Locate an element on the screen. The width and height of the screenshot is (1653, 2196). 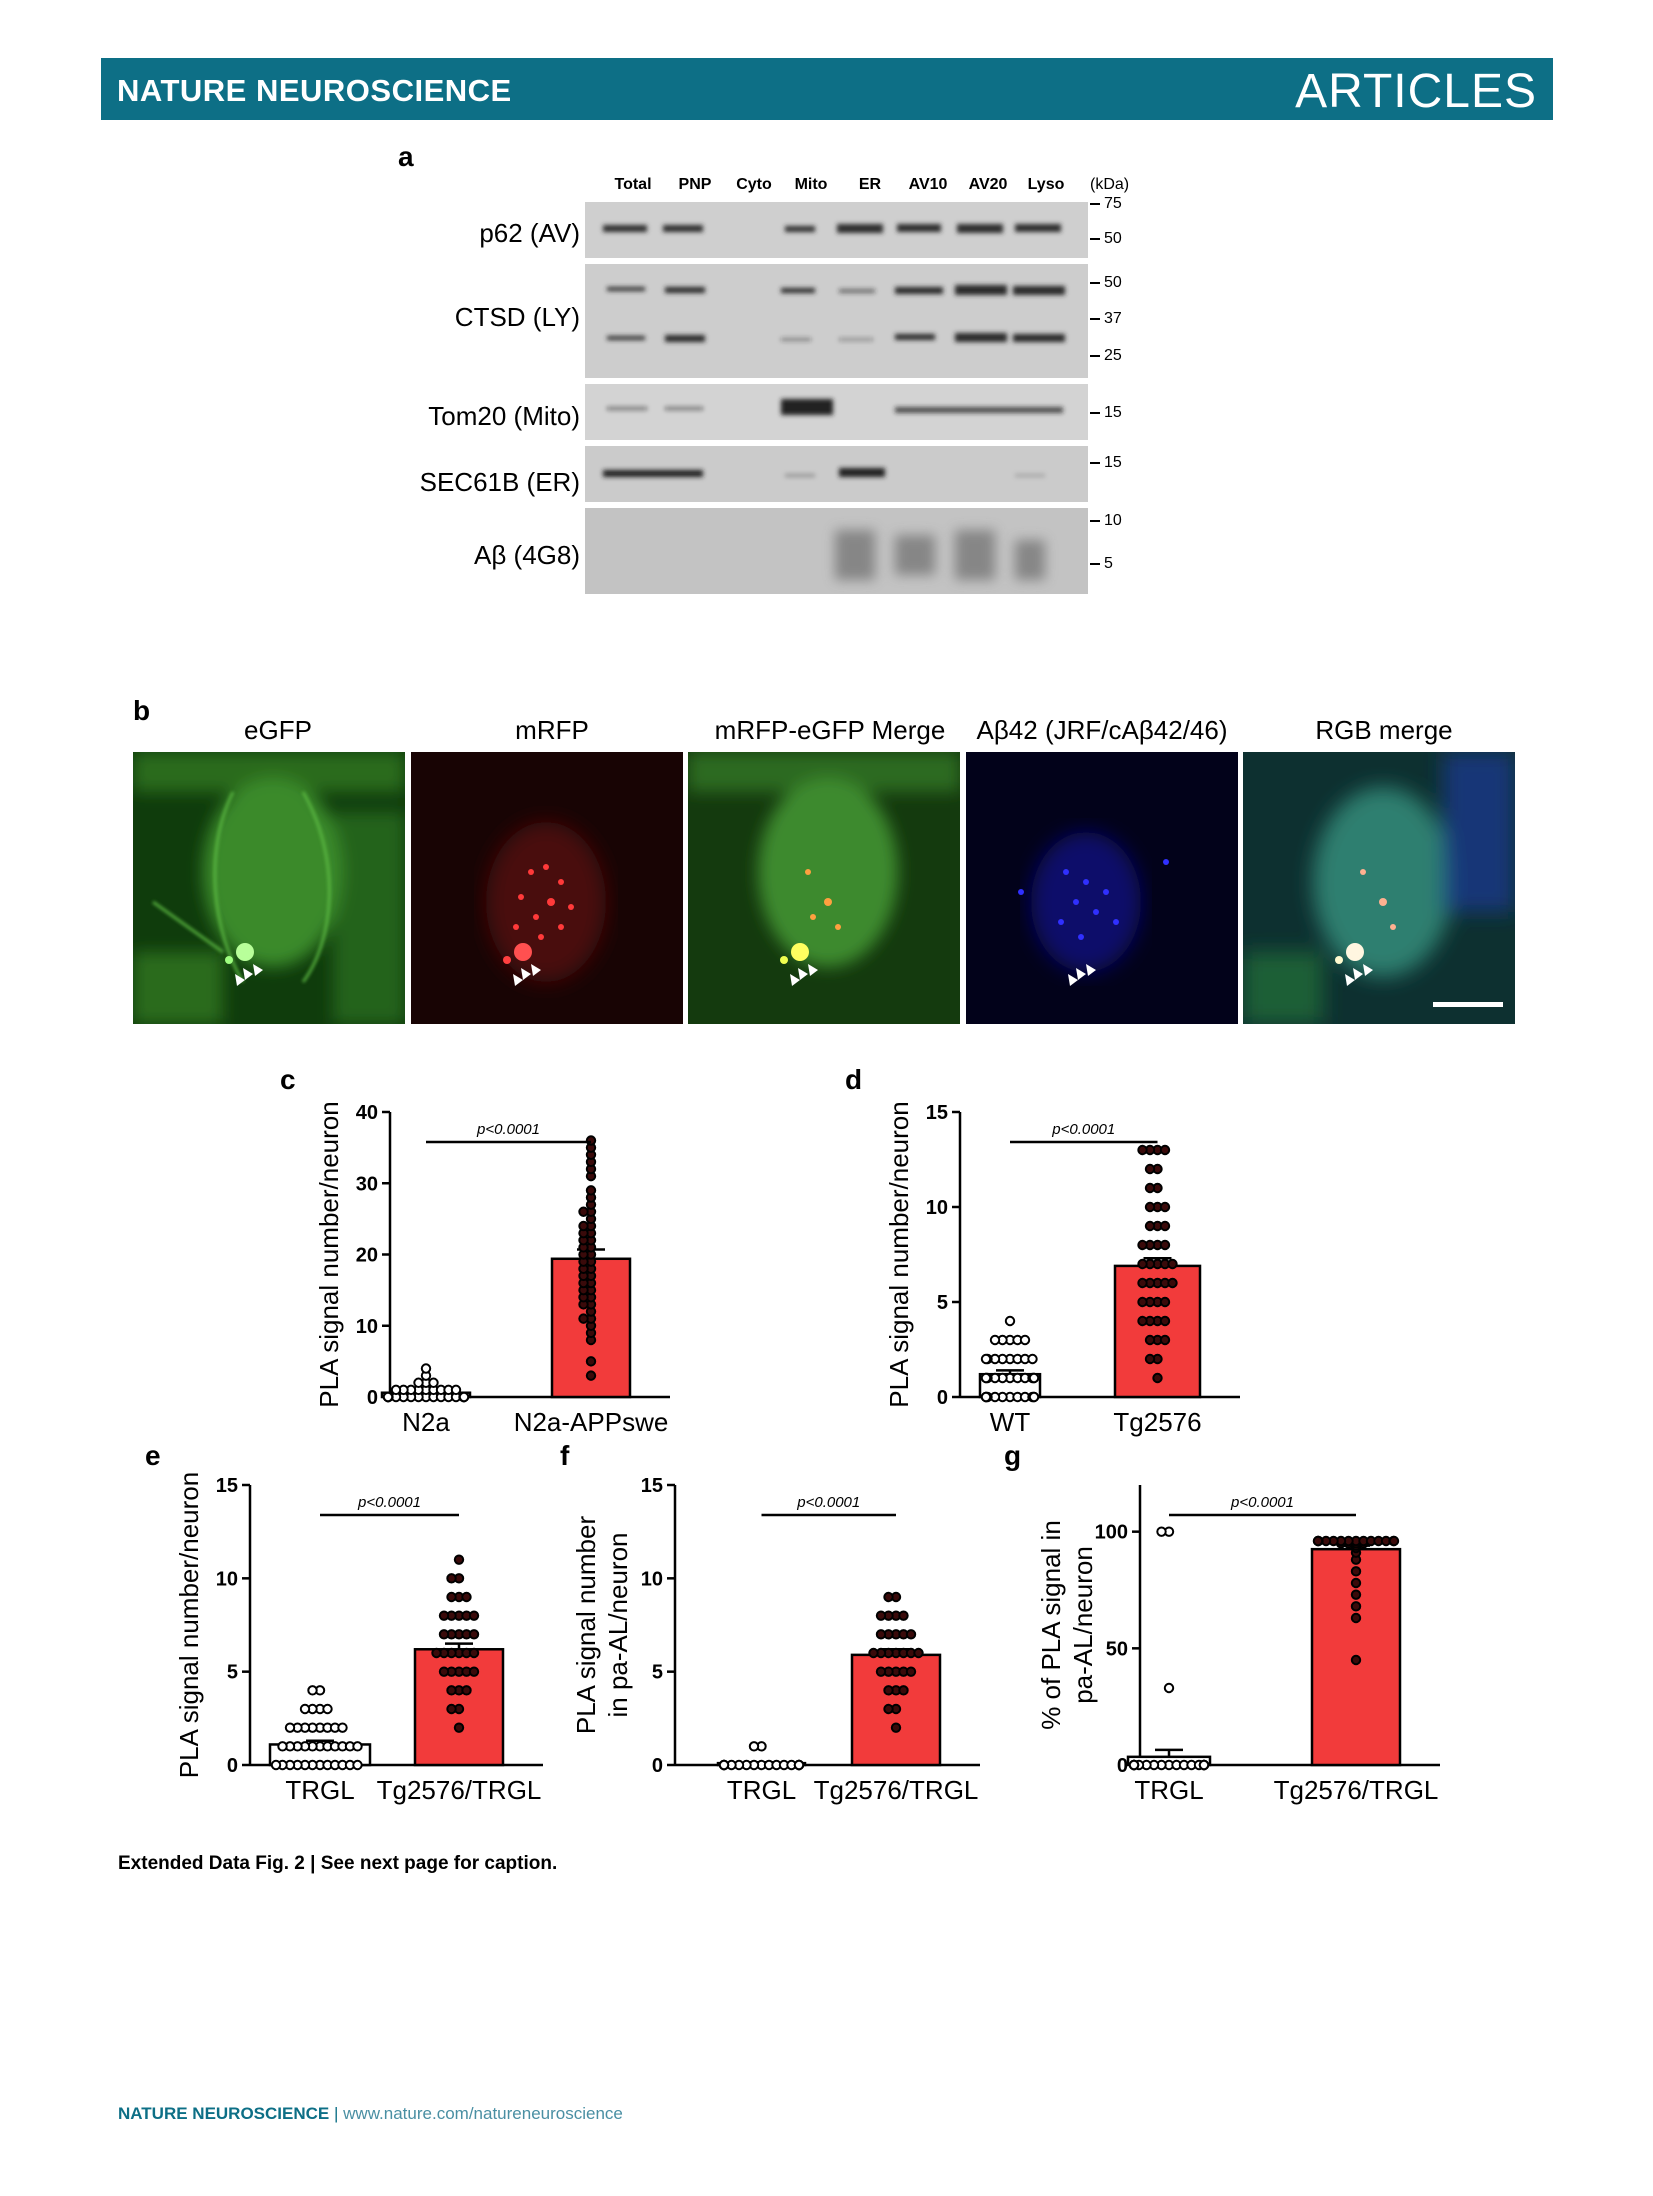
panel-f-label: f is located at coordinates (565, 1455).